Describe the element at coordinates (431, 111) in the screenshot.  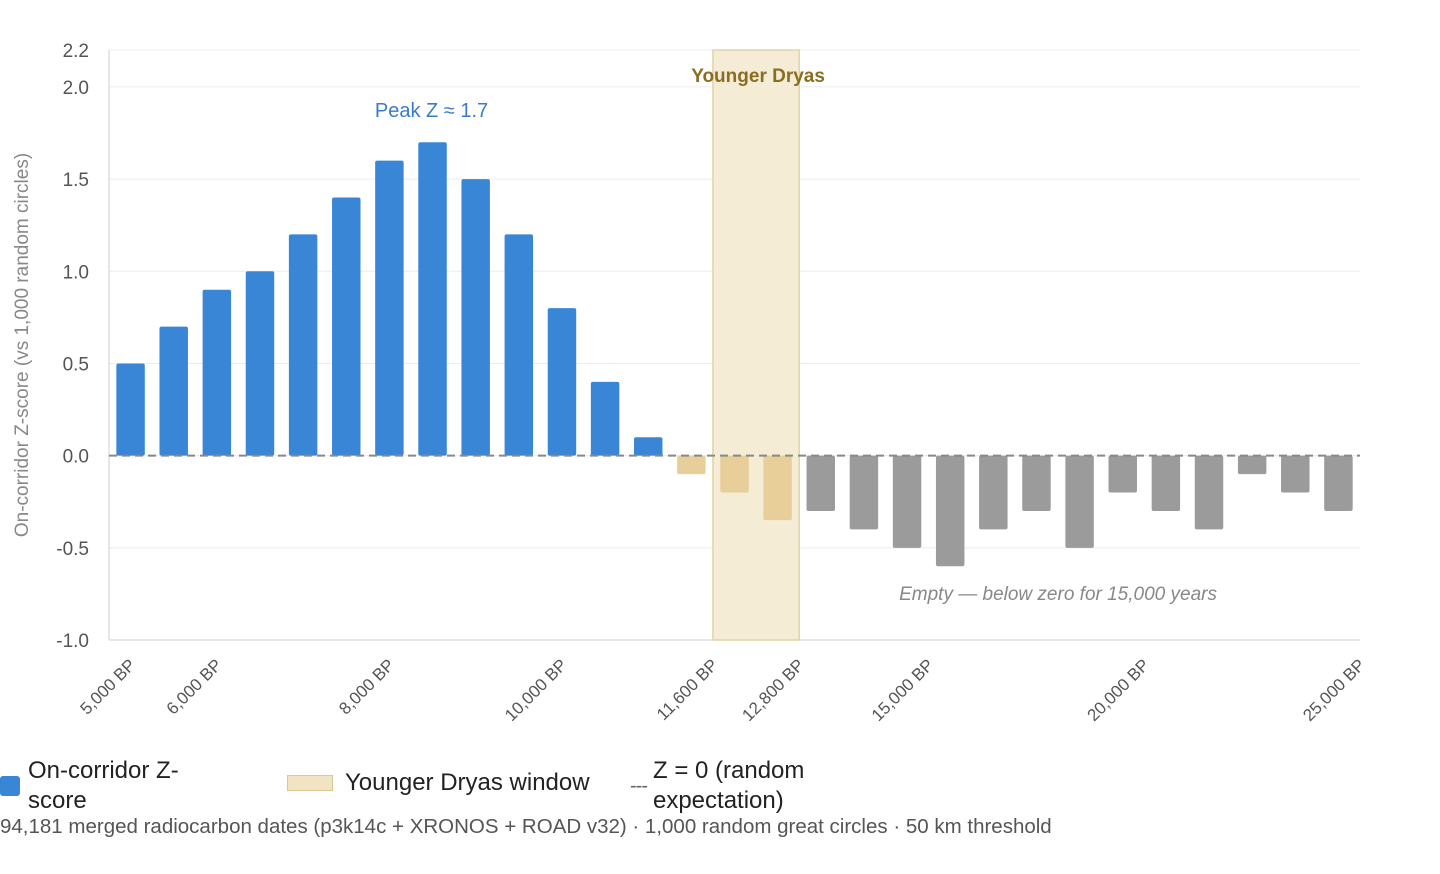
I see `peak-annotation: Peak Z ≈ 1.7` at that location.